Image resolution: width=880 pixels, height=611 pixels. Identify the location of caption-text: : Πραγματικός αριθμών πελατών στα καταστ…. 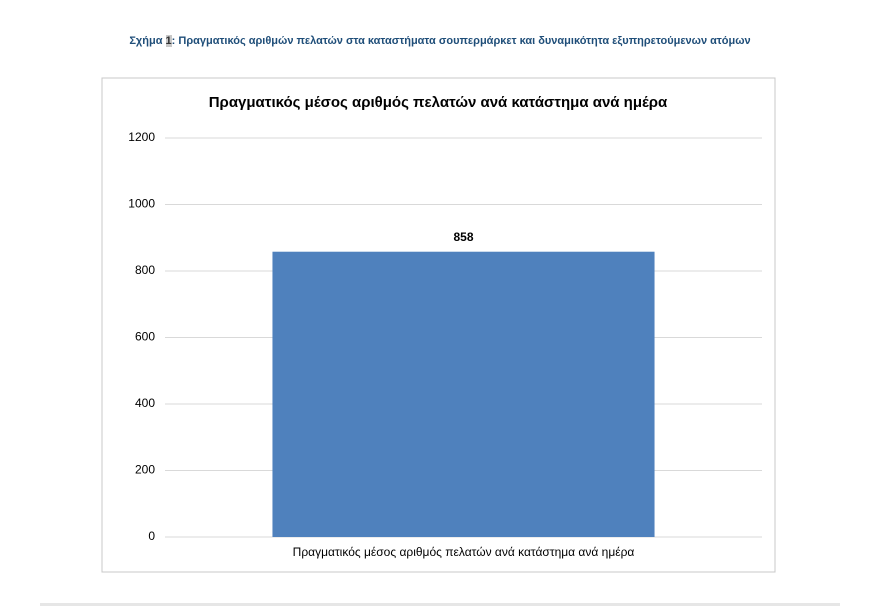
(461, 41).